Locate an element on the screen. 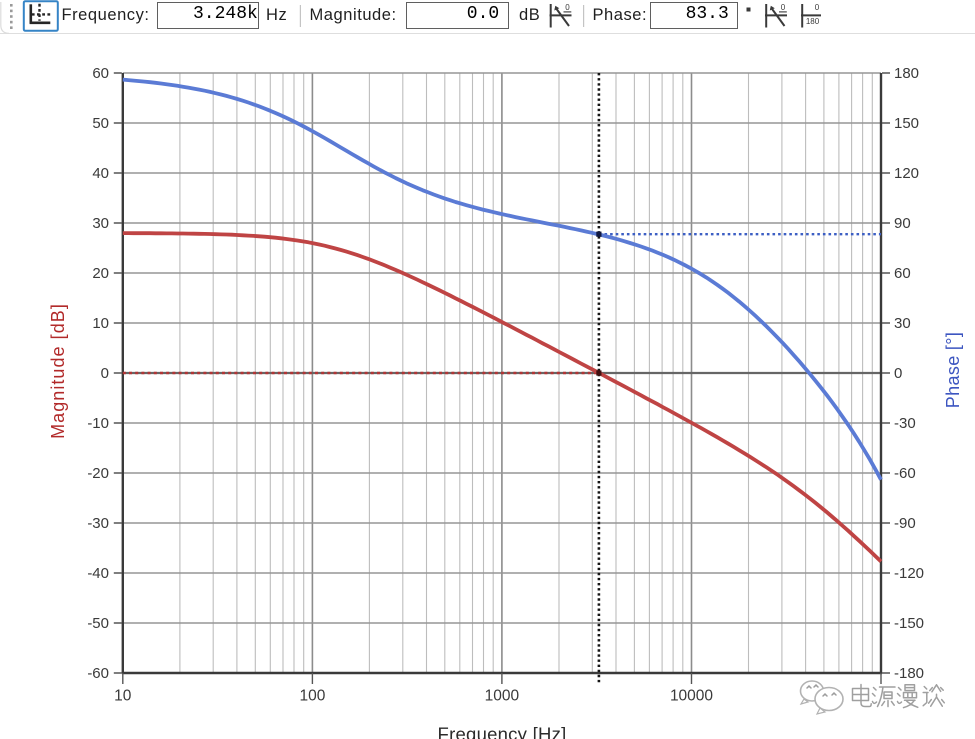  svg-text: 20 is located at coordinates (100, 273).